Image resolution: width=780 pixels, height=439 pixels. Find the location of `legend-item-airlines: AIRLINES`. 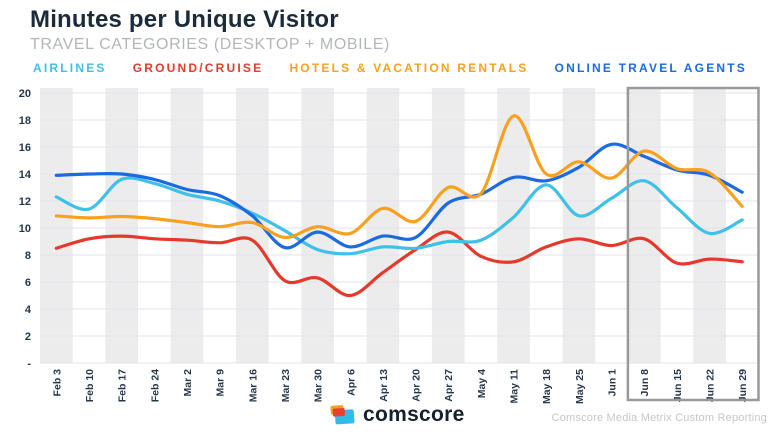

legend-item-airlines: AIRLINES is located at coordinates (70, 68).